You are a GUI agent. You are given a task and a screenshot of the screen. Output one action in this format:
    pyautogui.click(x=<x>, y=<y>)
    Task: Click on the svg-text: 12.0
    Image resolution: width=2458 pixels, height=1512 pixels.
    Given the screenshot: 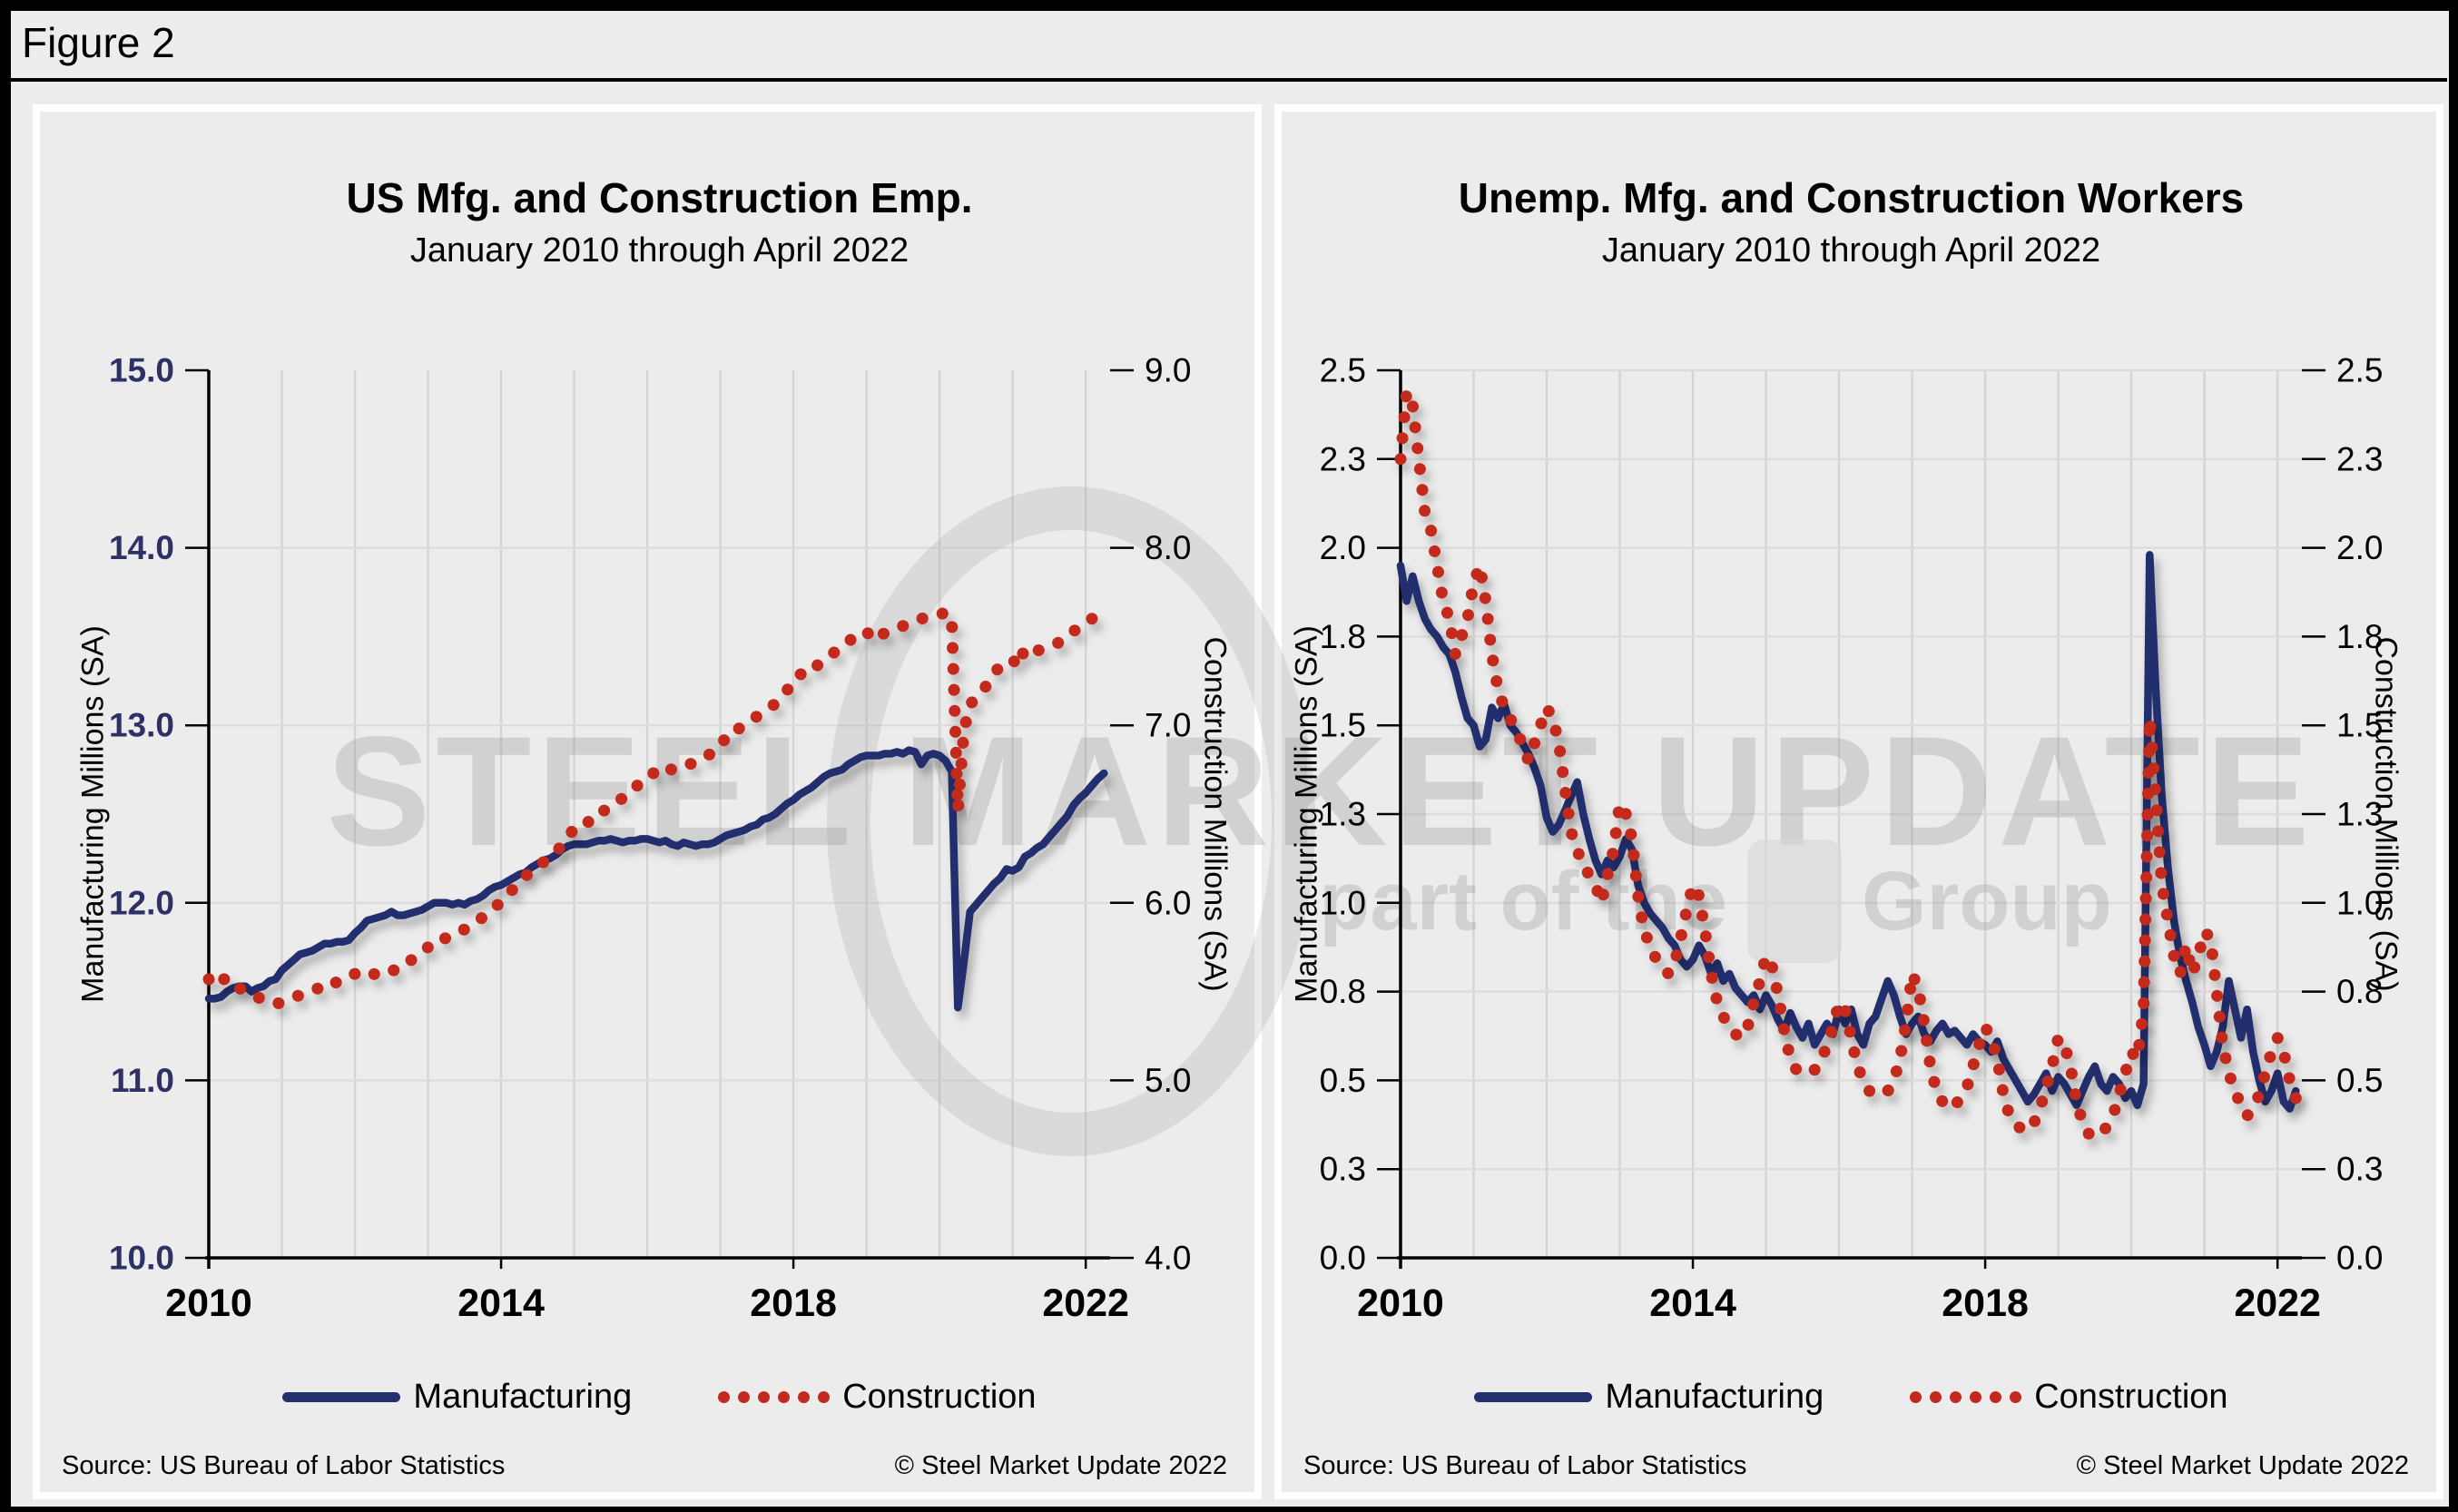 What is the action you would take?
    pyautogui.click(x=142, y=902)
    